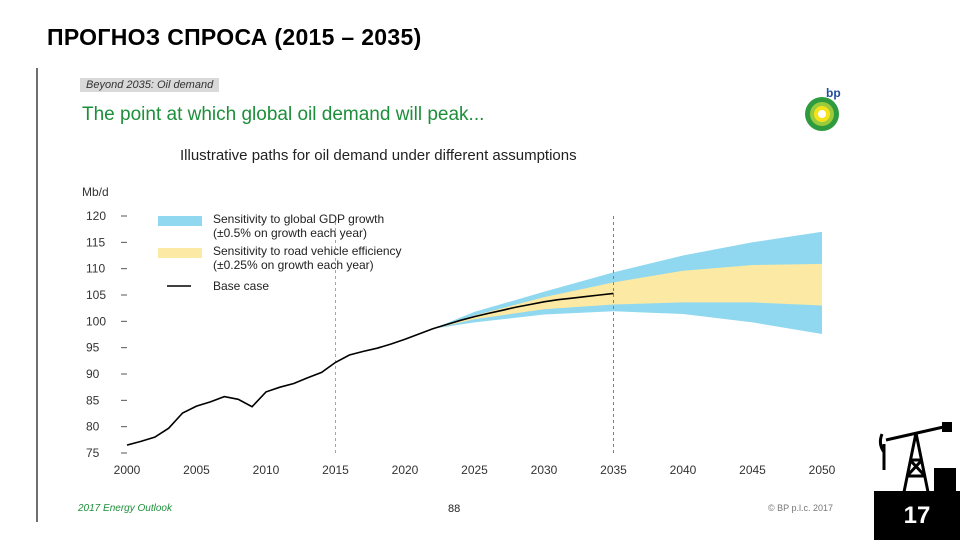 The height and width of the screenshot is (540, 960). What do you see at coordinates (234, 37) in the screenshot?
I see `slide-title: ПРОГНОЗ СПРОСА (2015 – 2035)` at bounding box center [234, 37].